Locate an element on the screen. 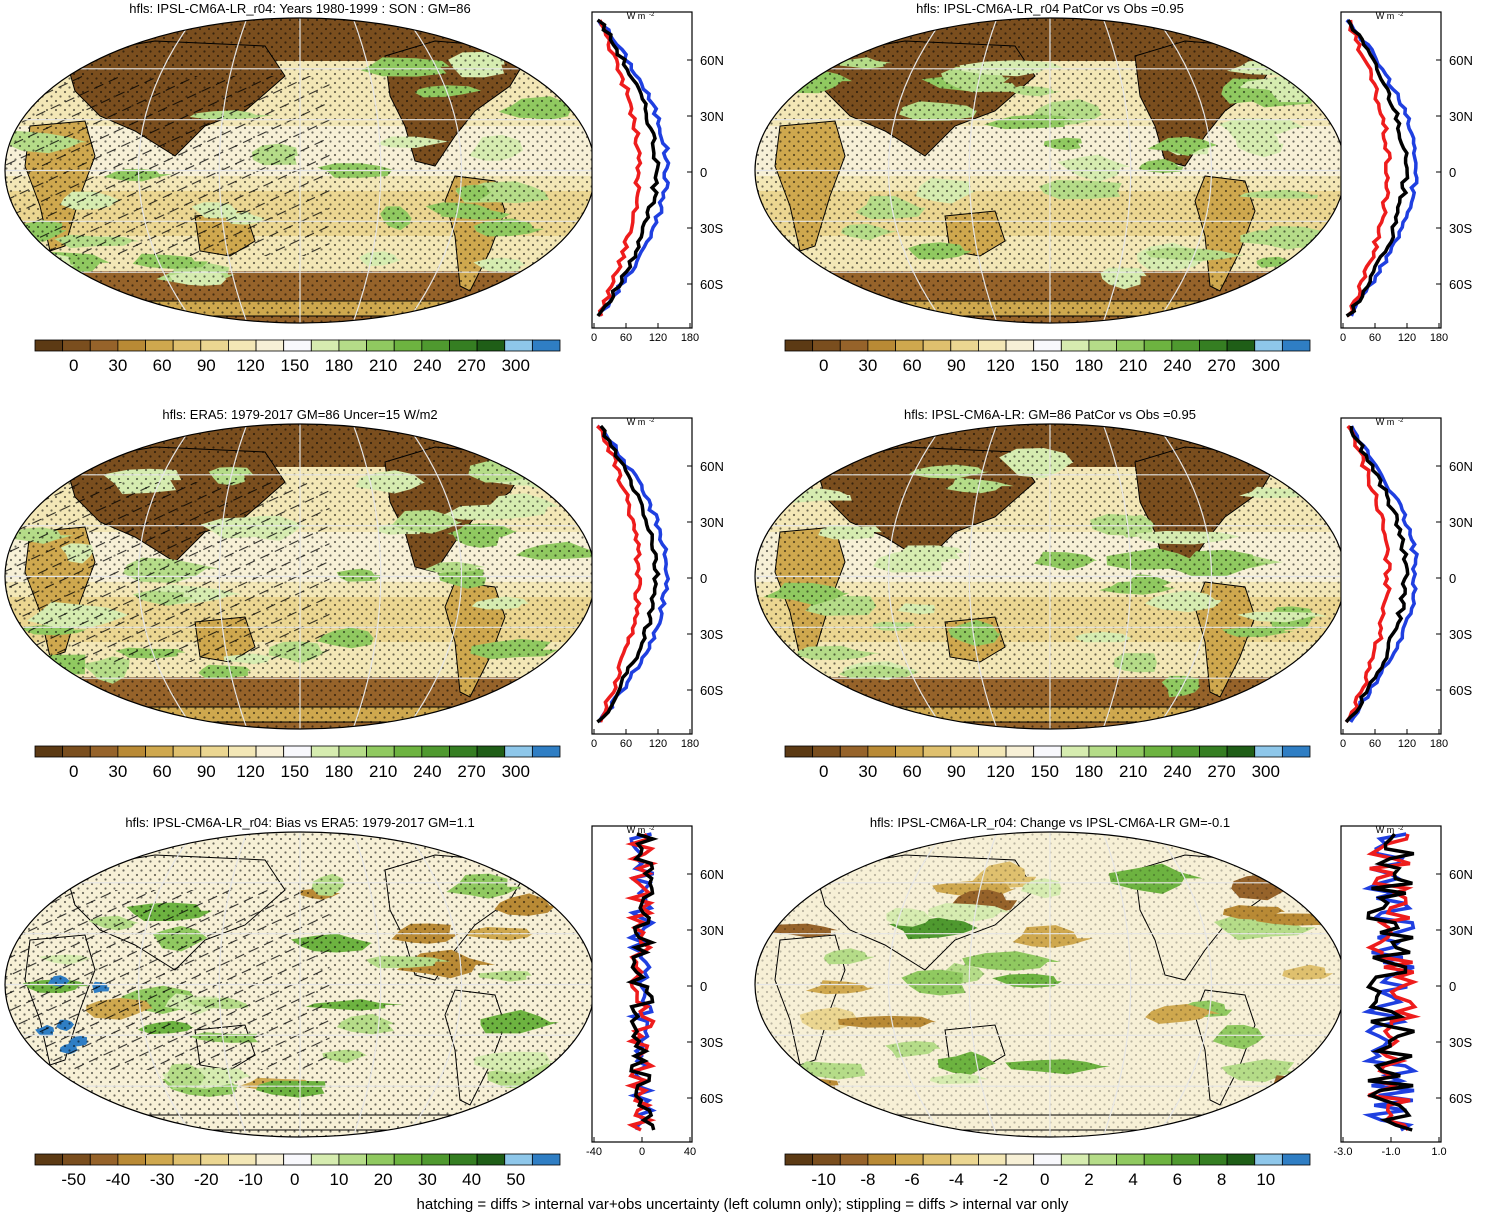 The image size is (1485, 1215). profile-xtick-label: -3.0 is located at coordinates (1343, 1152).